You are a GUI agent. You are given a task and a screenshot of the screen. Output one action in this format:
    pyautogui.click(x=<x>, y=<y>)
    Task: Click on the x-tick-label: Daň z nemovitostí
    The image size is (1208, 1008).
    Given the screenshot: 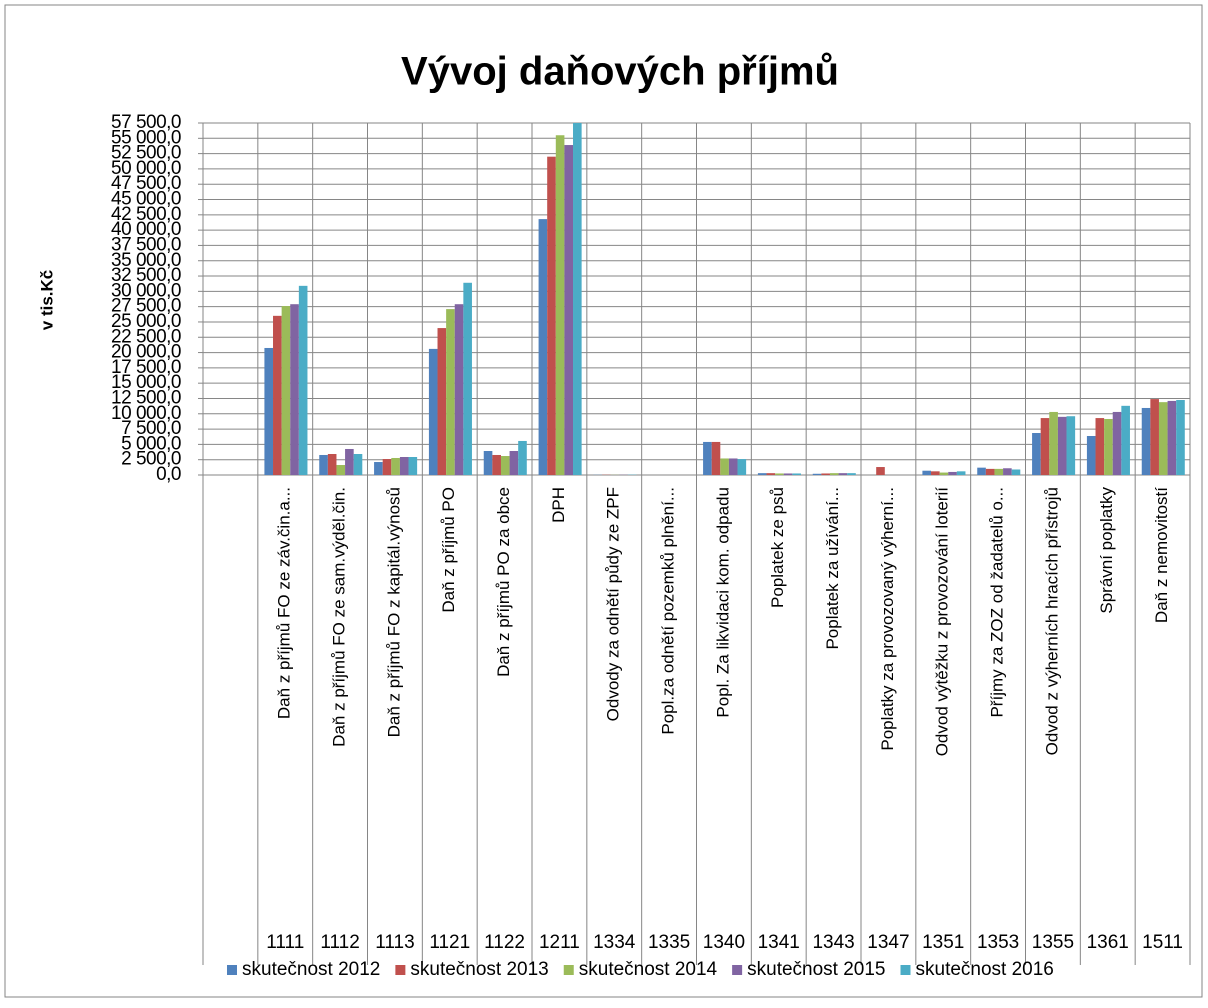 What is the action you would take?
    pyautogui.click(x=1161, y=555)
    